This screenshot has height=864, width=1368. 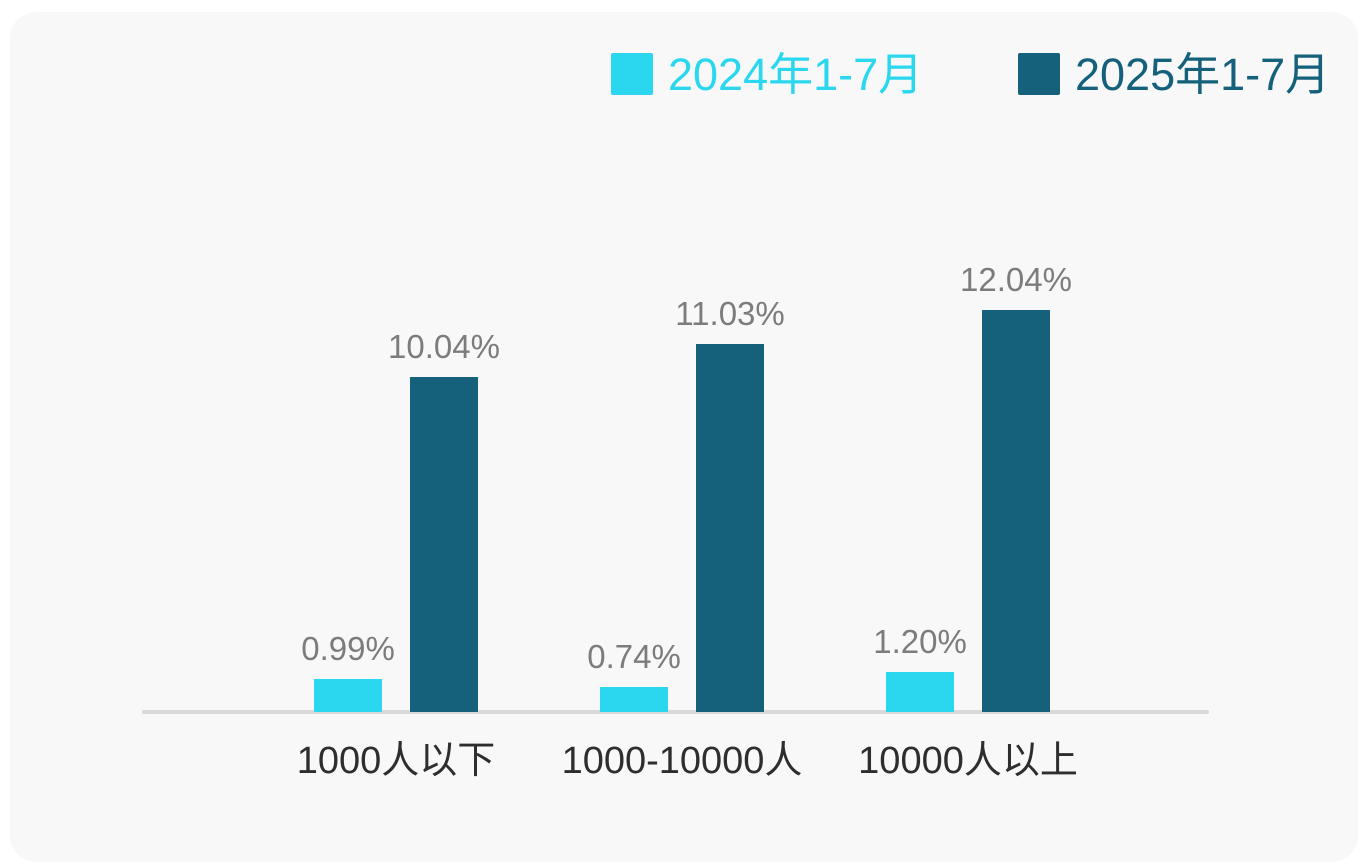 I want to click on legend-label: 2024年1-7月, so click(x=796, y=74).